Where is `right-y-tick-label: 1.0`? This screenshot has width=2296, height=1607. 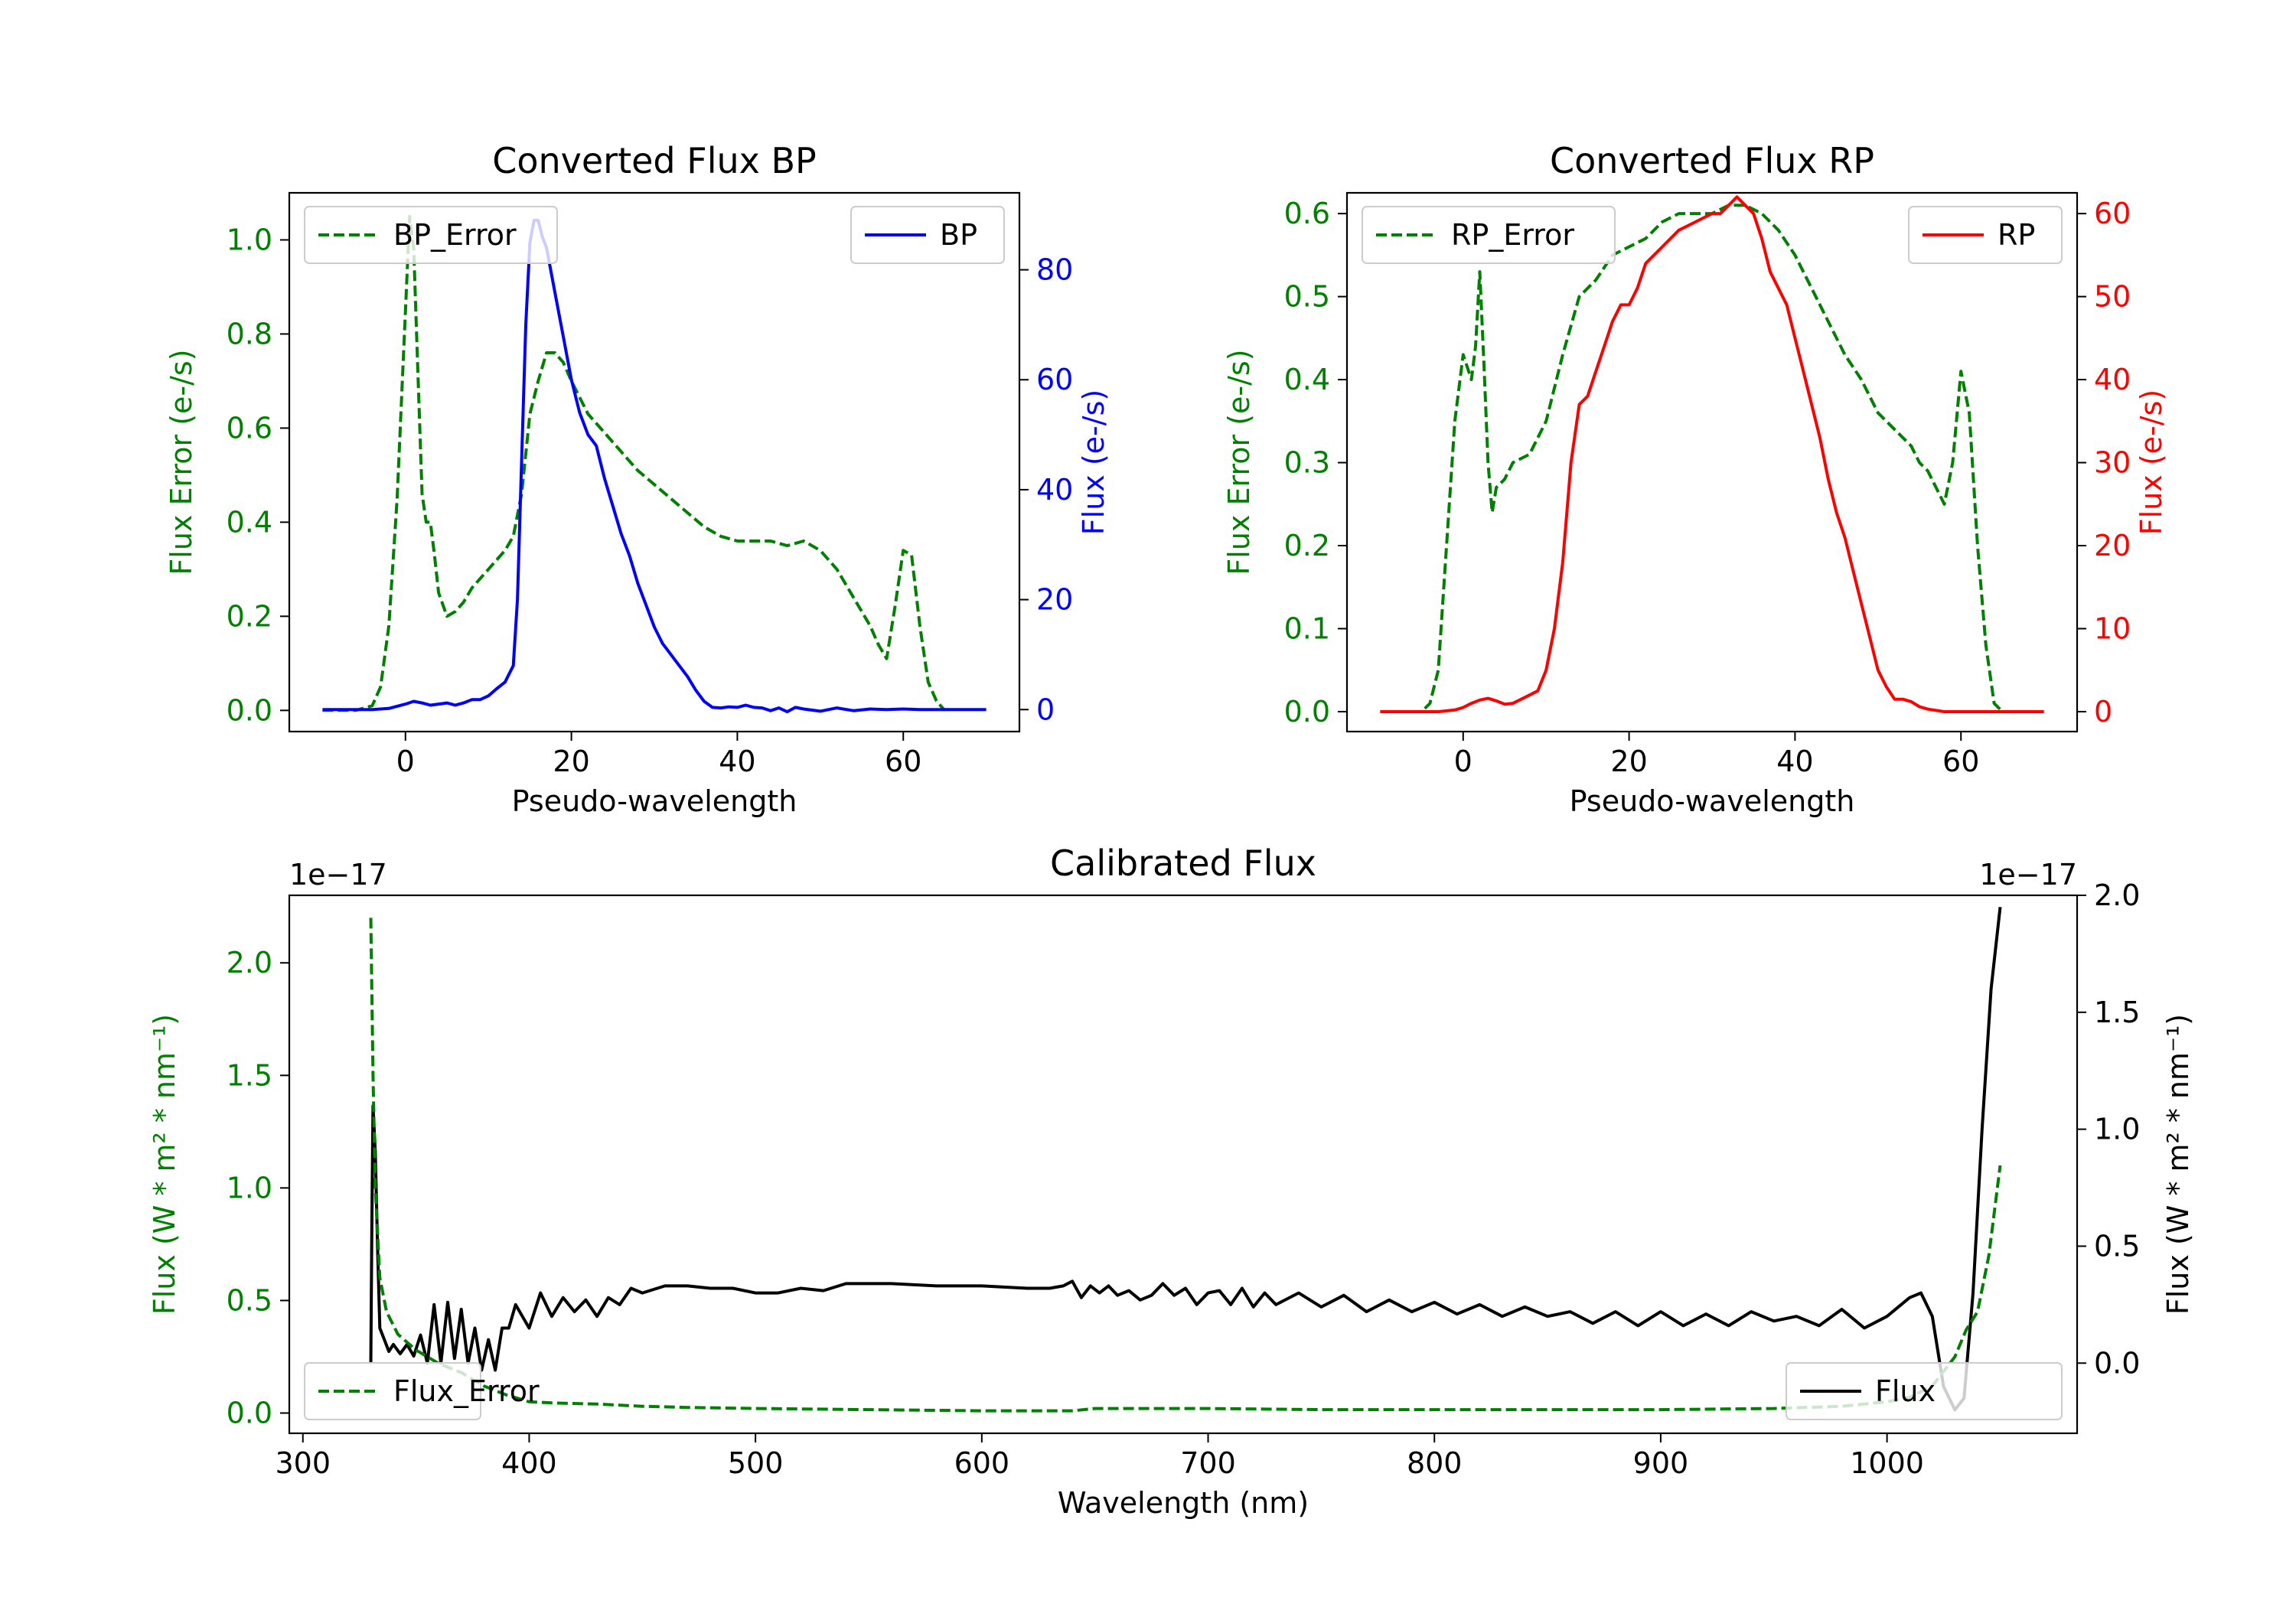 right-y-tick-label: 1.0 is located at coordinates (2117, 1129).